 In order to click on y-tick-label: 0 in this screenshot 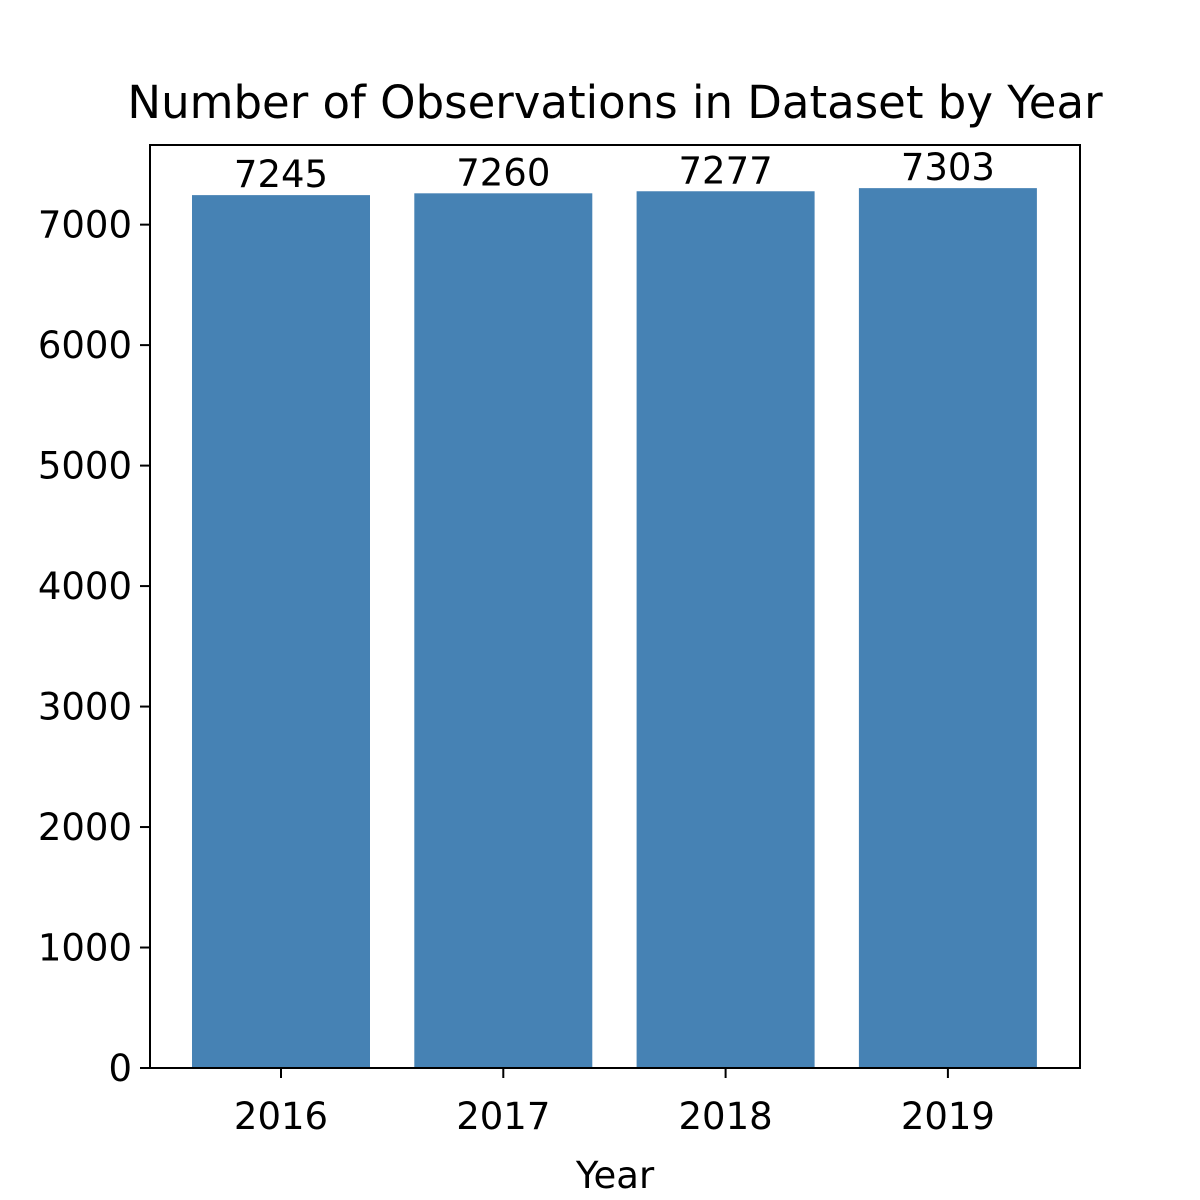, I will do `click(120, 1068)`.